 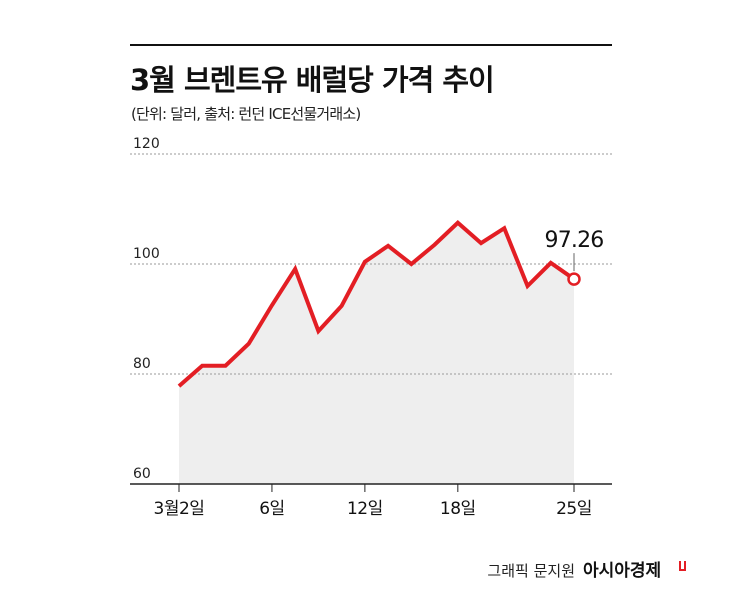 What do you see at coordinates (682, 566) in the screenshot?
I see `publisher-mark` at bounding box center [682, 566].